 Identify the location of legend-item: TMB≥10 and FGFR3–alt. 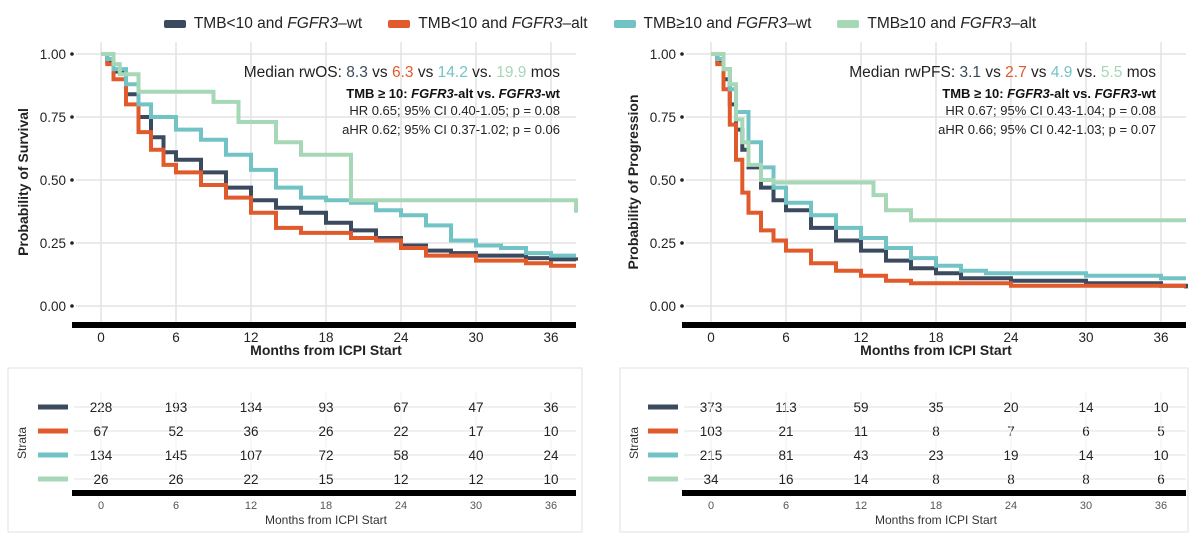
(936, 24).